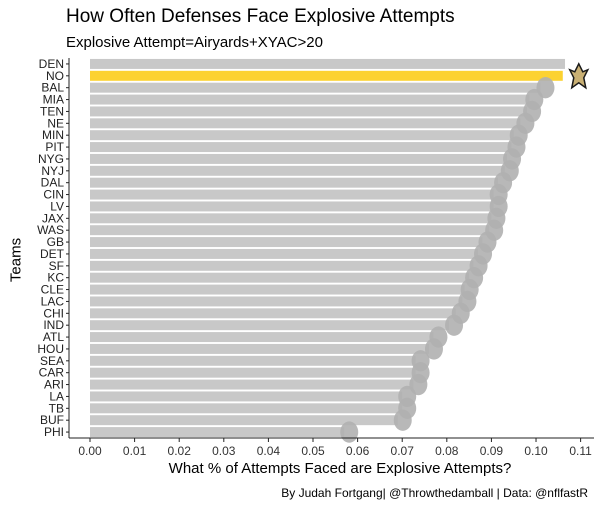 The image size is (600, 508). Describe the element at coordinates (246, 408) in the screenshot. I see `bar-tb` at that location.